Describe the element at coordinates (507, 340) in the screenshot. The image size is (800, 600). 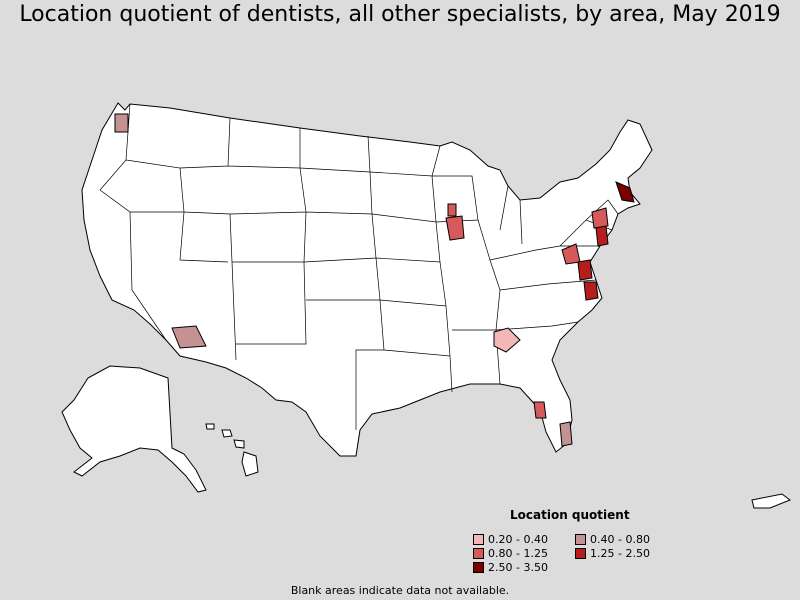
I see `area-atlanta` at that location.